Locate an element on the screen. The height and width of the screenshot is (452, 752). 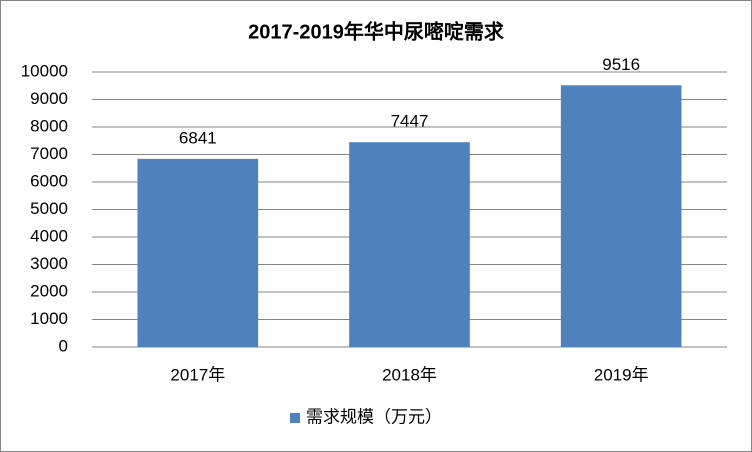
x-tick-label: 2017年 is located at coordinates (197, 374).